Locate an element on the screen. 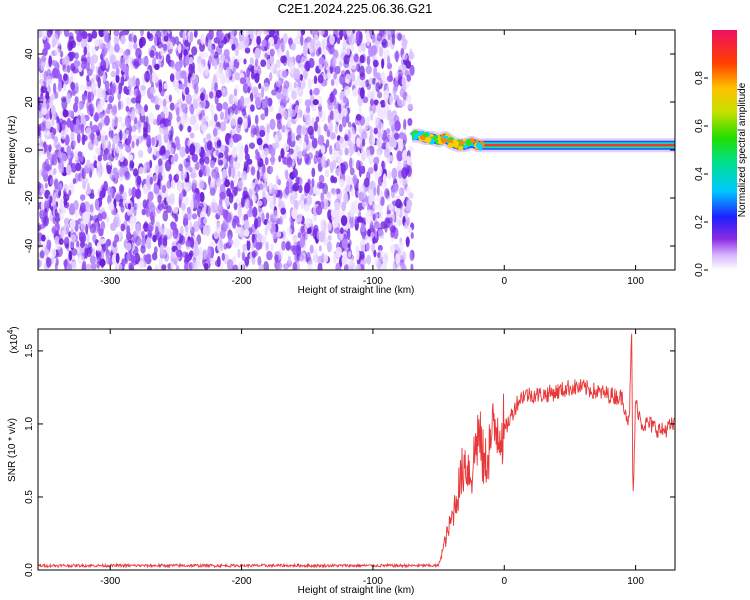 The width and height of the screenshot is (750, 600). spectrogram-x-label: Height of straight line (km) is located at coordinates (356, 290).